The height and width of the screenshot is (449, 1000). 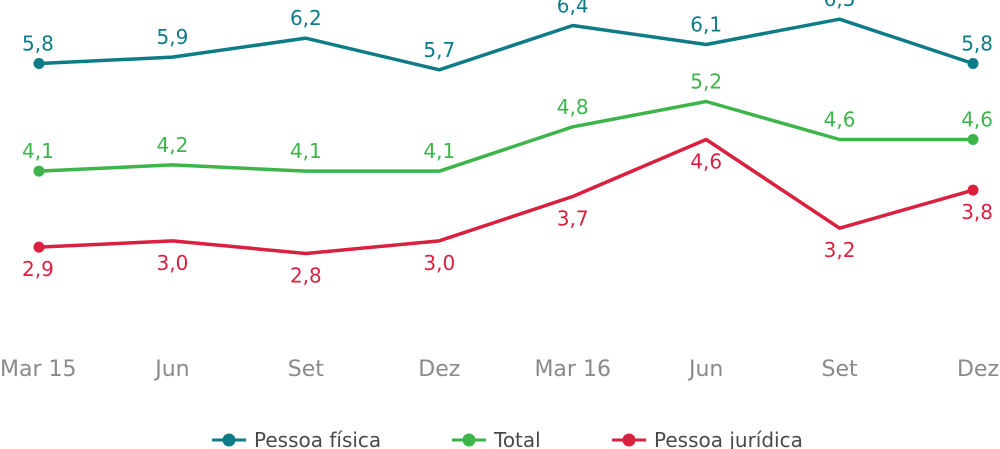 I want to click on legend: Pessoa física Total Pessoa jurídica, so click(x=507, y=438).